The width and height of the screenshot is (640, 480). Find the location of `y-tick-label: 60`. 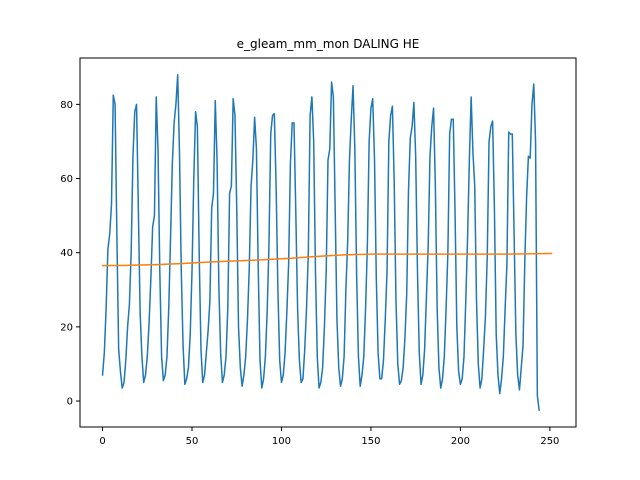

y-tick-label: 60 is located at coordinates (66, 179).